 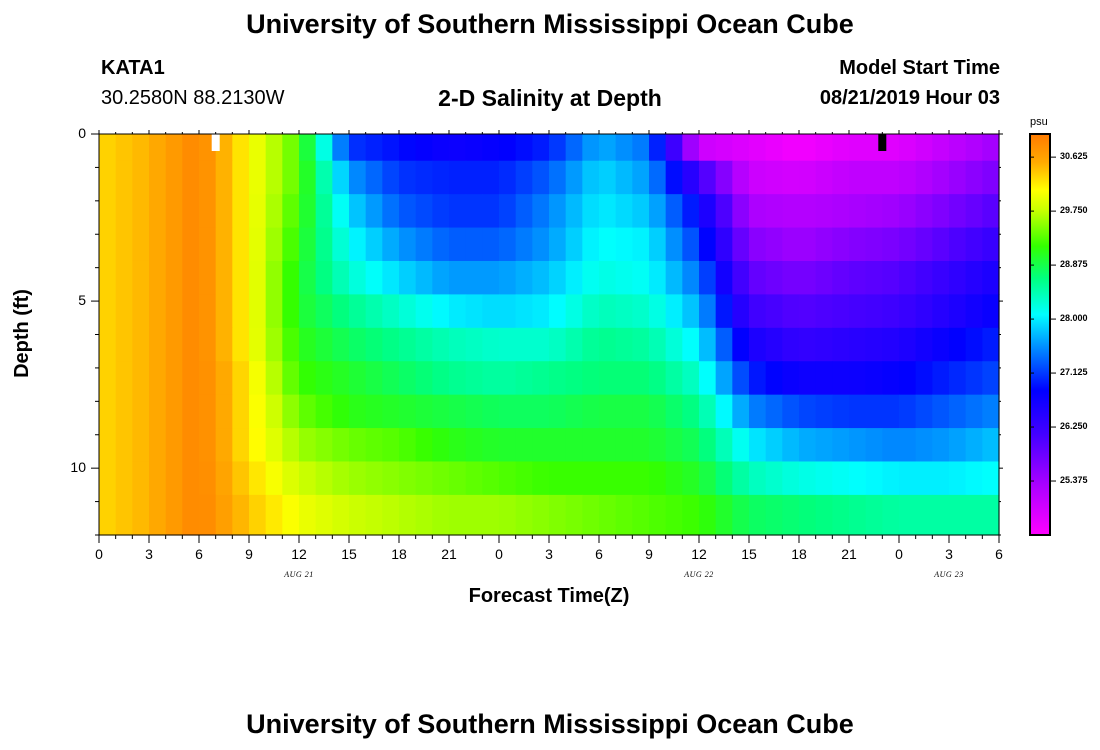 What do you see at coordinates (149, 554) in the screenshot?
I see `x-tick-label: 3` at bounding box center [149, 554].